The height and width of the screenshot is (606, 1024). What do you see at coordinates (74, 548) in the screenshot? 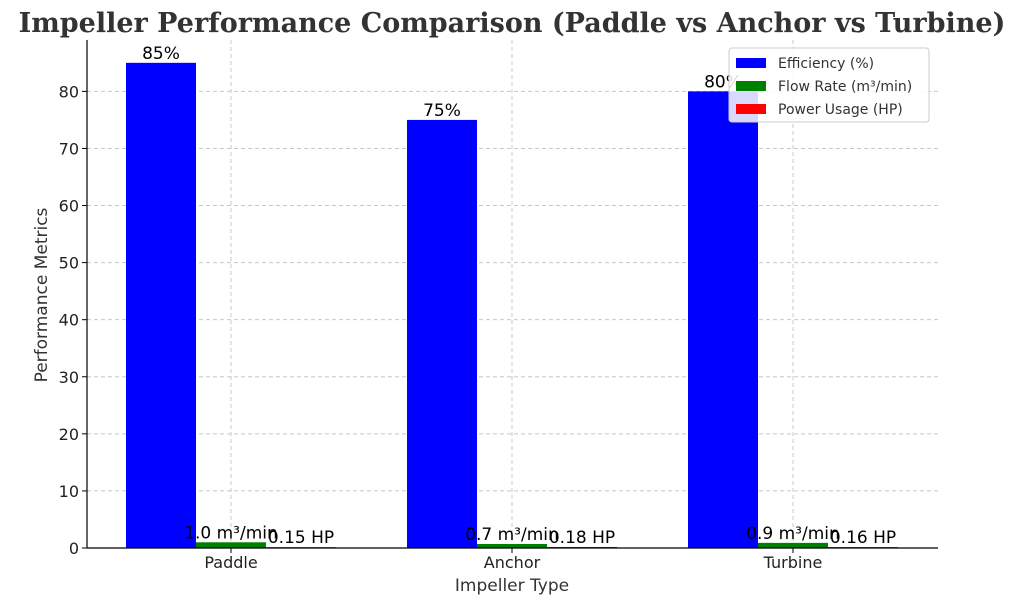
I see `y-tick-label: 0` at bounding box center [74, 548].